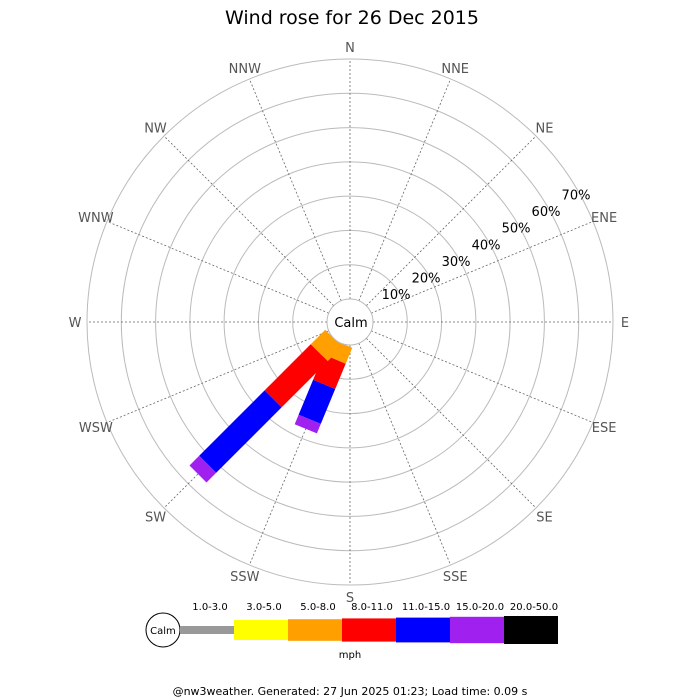 The width and height of the screenshot is (700, 700). I want to click on calm-circle, so click(350, 322).